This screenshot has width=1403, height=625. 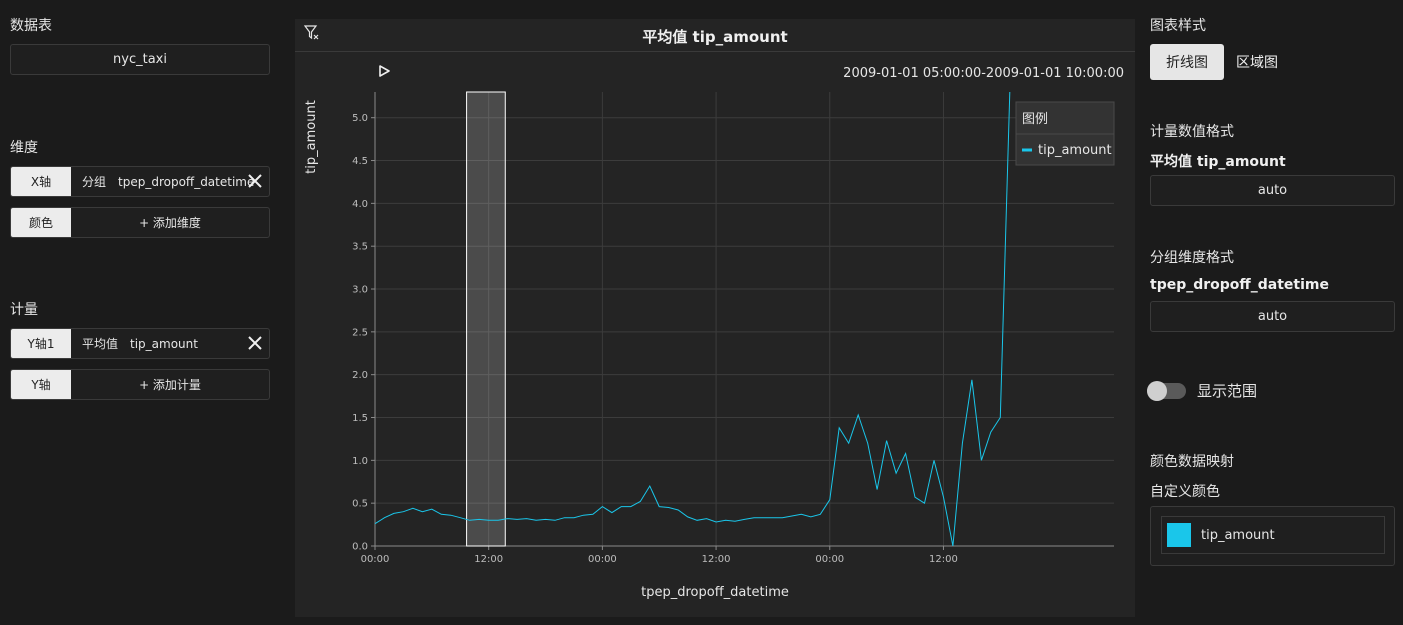 I want to click on data-table-select: nyc_taxi, so click(x=140, y=59).